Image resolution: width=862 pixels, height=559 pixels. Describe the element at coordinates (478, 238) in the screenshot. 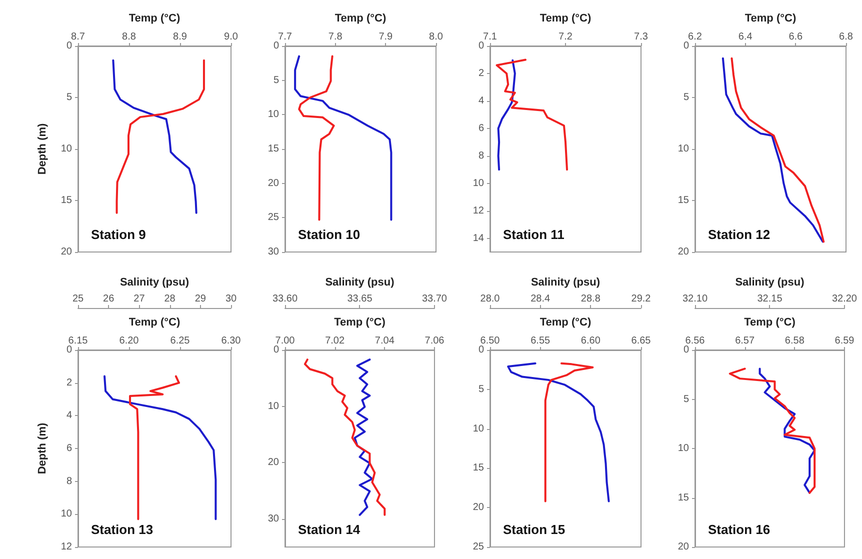

I see `y-tick-label: 14` at that location.